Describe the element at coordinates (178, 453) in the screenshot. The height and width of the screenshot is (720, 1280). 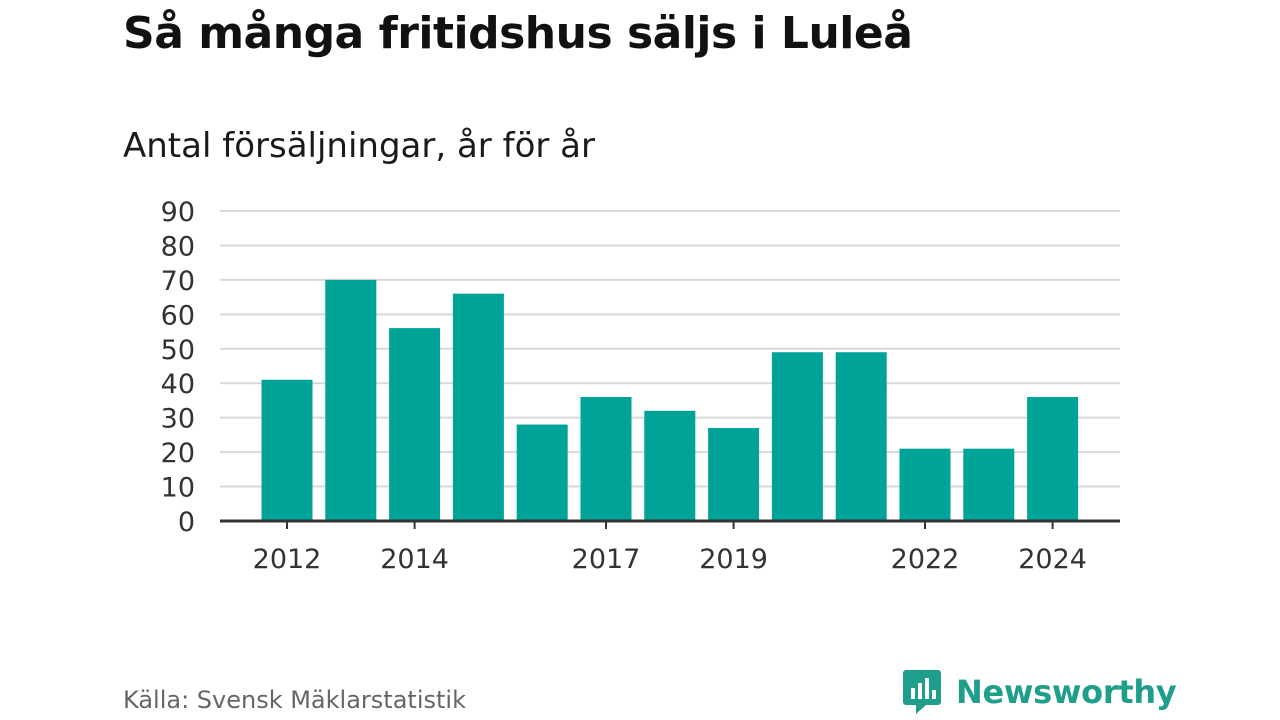
I see `y-tick-label: 20` at that location.